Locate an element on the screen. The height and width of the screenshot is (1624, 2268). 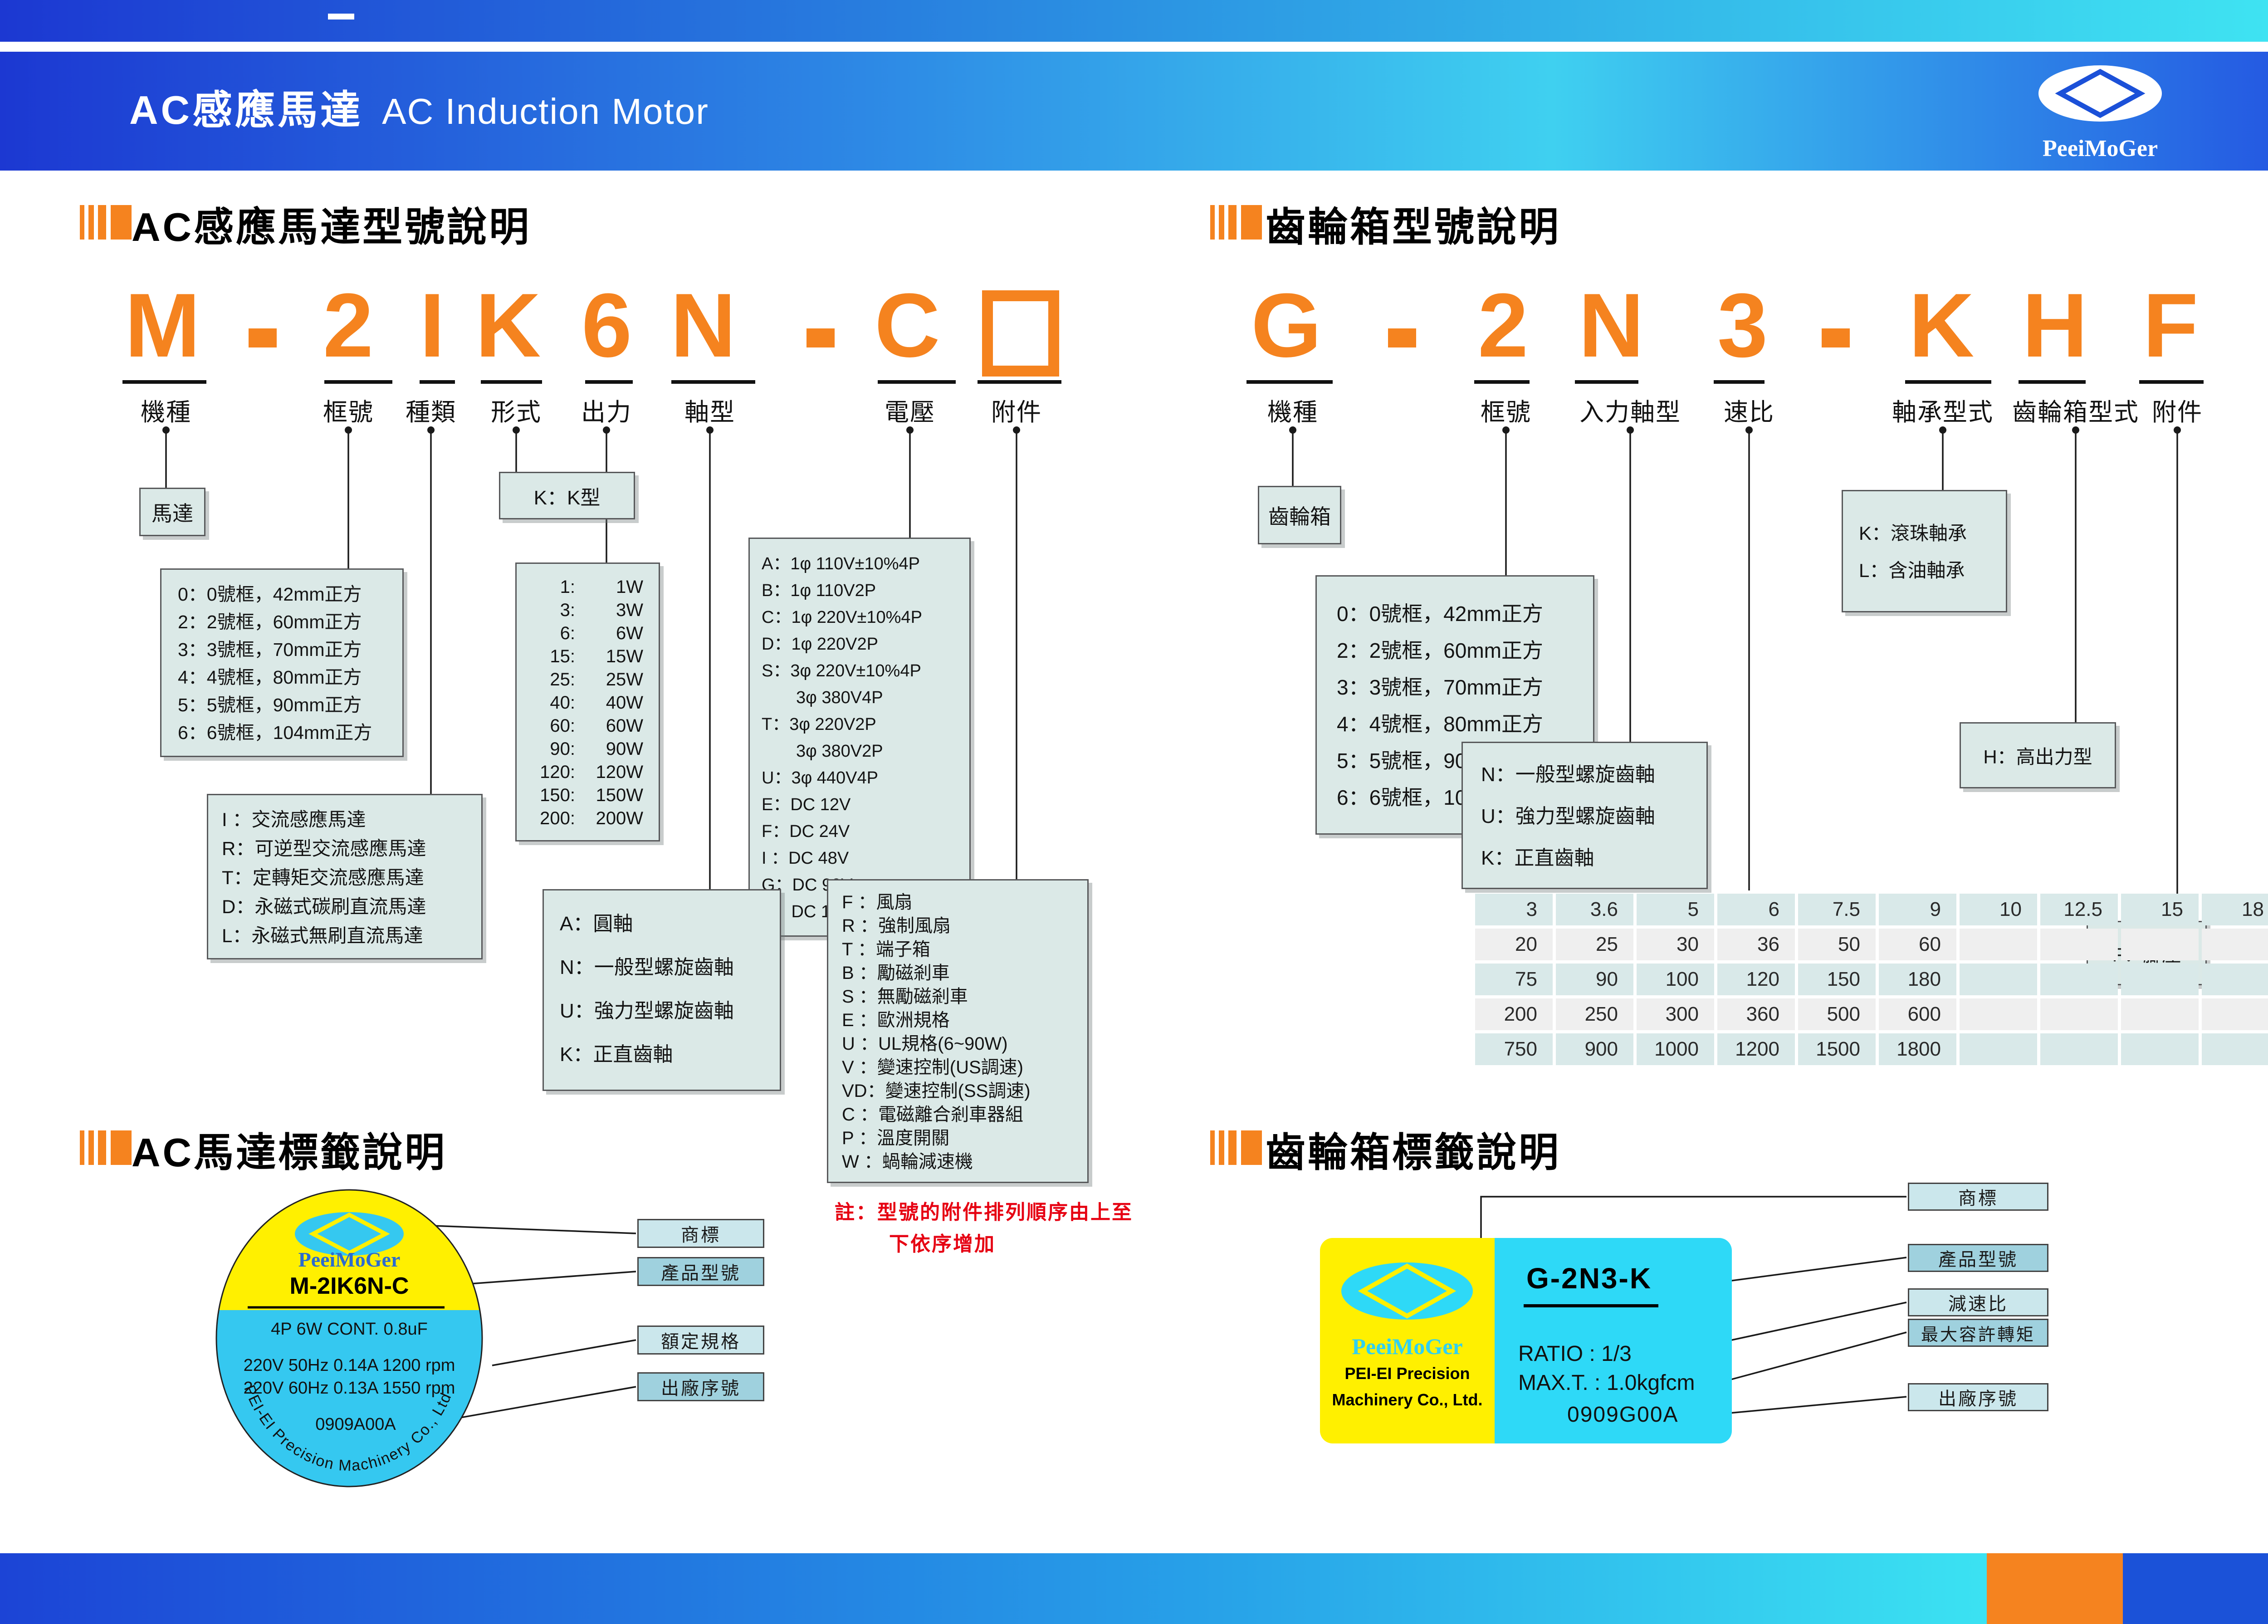
nameplate-brand: PeeiMoGer is located at coordinates (350, 1259).